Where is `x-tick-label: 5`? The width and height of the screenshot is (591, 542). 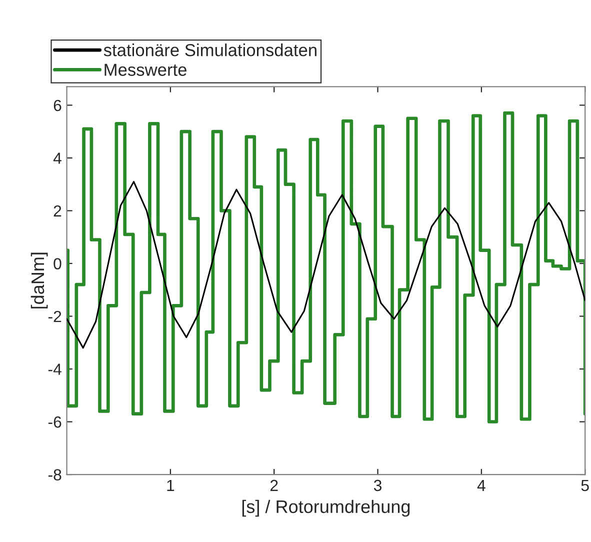 x-tick-label: 5 is located at coordinates (585, 486).